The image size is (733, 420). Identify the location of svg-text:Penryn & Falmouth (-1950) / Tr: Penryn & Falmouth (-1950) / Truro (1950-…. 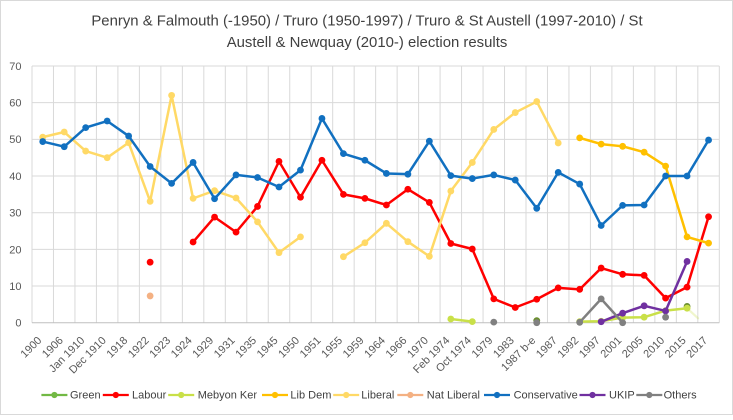
(367, 22).